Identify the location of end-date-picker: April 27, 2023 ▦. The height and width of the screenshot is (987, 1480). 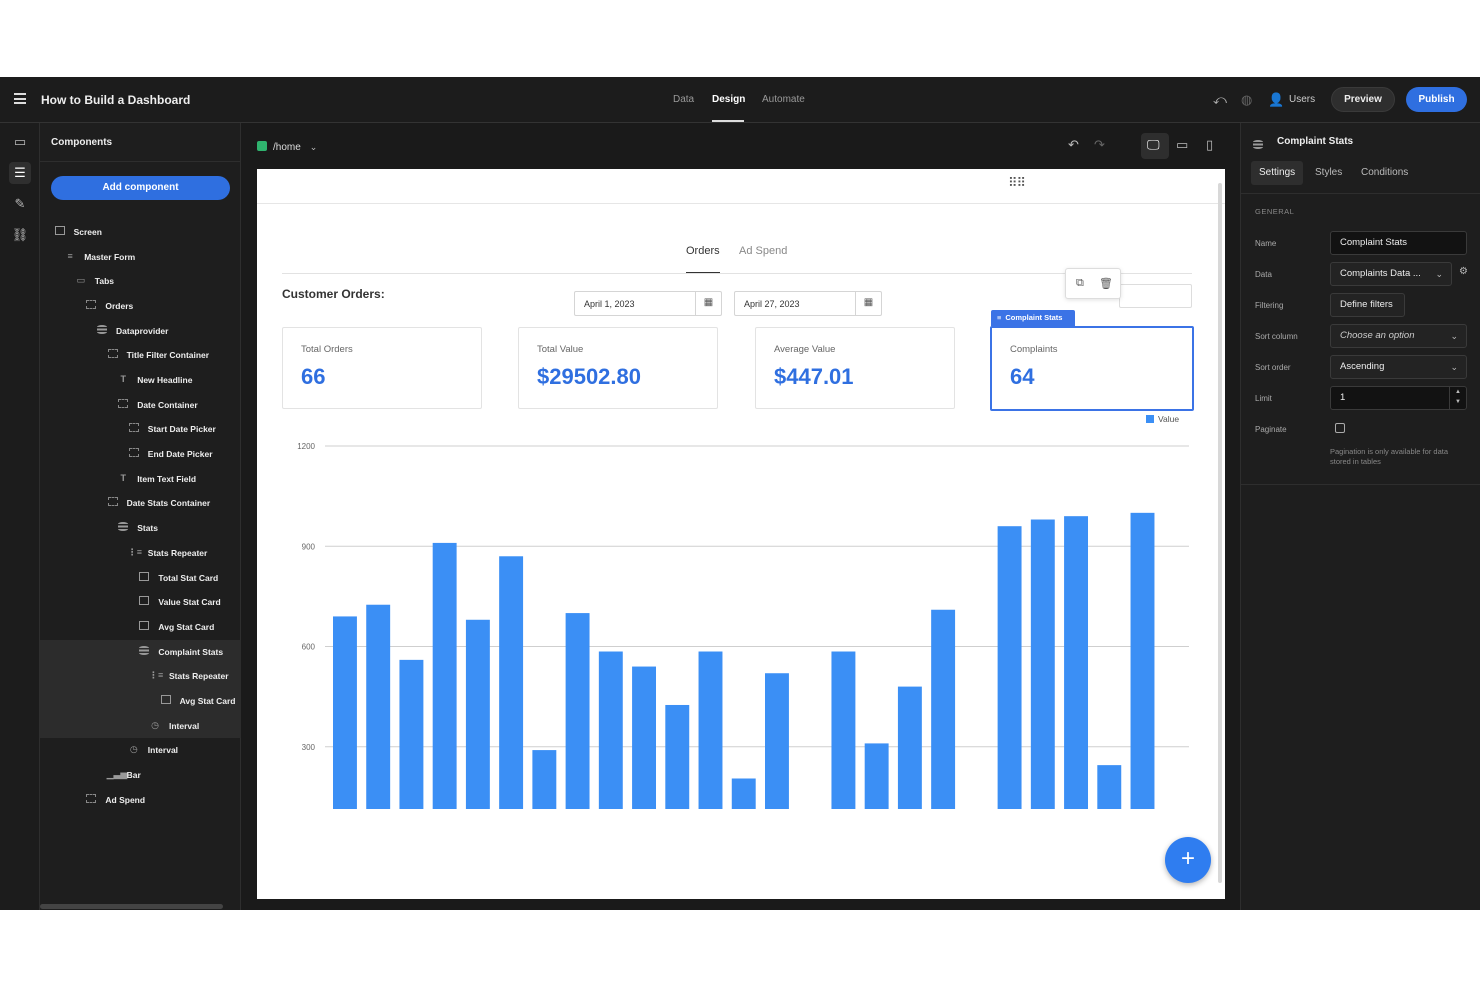
(808, 303).